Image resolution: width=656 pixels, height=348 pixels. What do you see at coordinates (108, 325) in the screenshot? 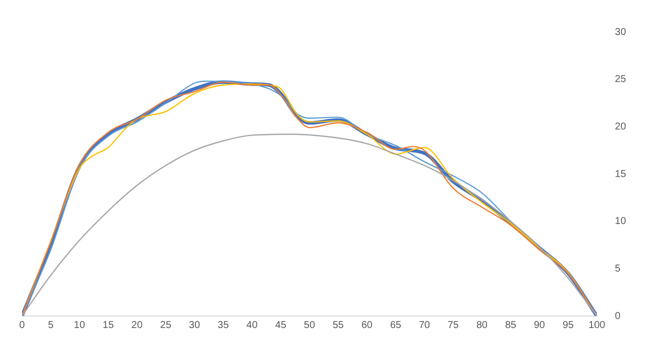
I see `x-tick-label: 15` at bounding box center [108, 325].